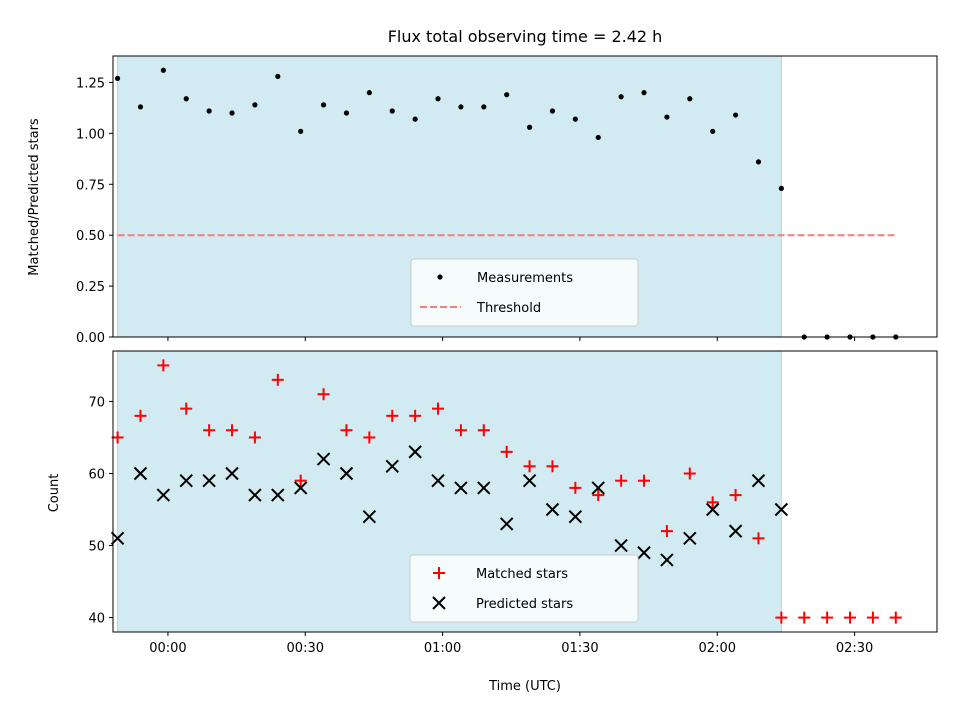 The image size is (960, 724). What do you see at coordinates (90, 83) in the screenshot?
I see `y-tick-label: 1.25` at bounding box center [90, 83].